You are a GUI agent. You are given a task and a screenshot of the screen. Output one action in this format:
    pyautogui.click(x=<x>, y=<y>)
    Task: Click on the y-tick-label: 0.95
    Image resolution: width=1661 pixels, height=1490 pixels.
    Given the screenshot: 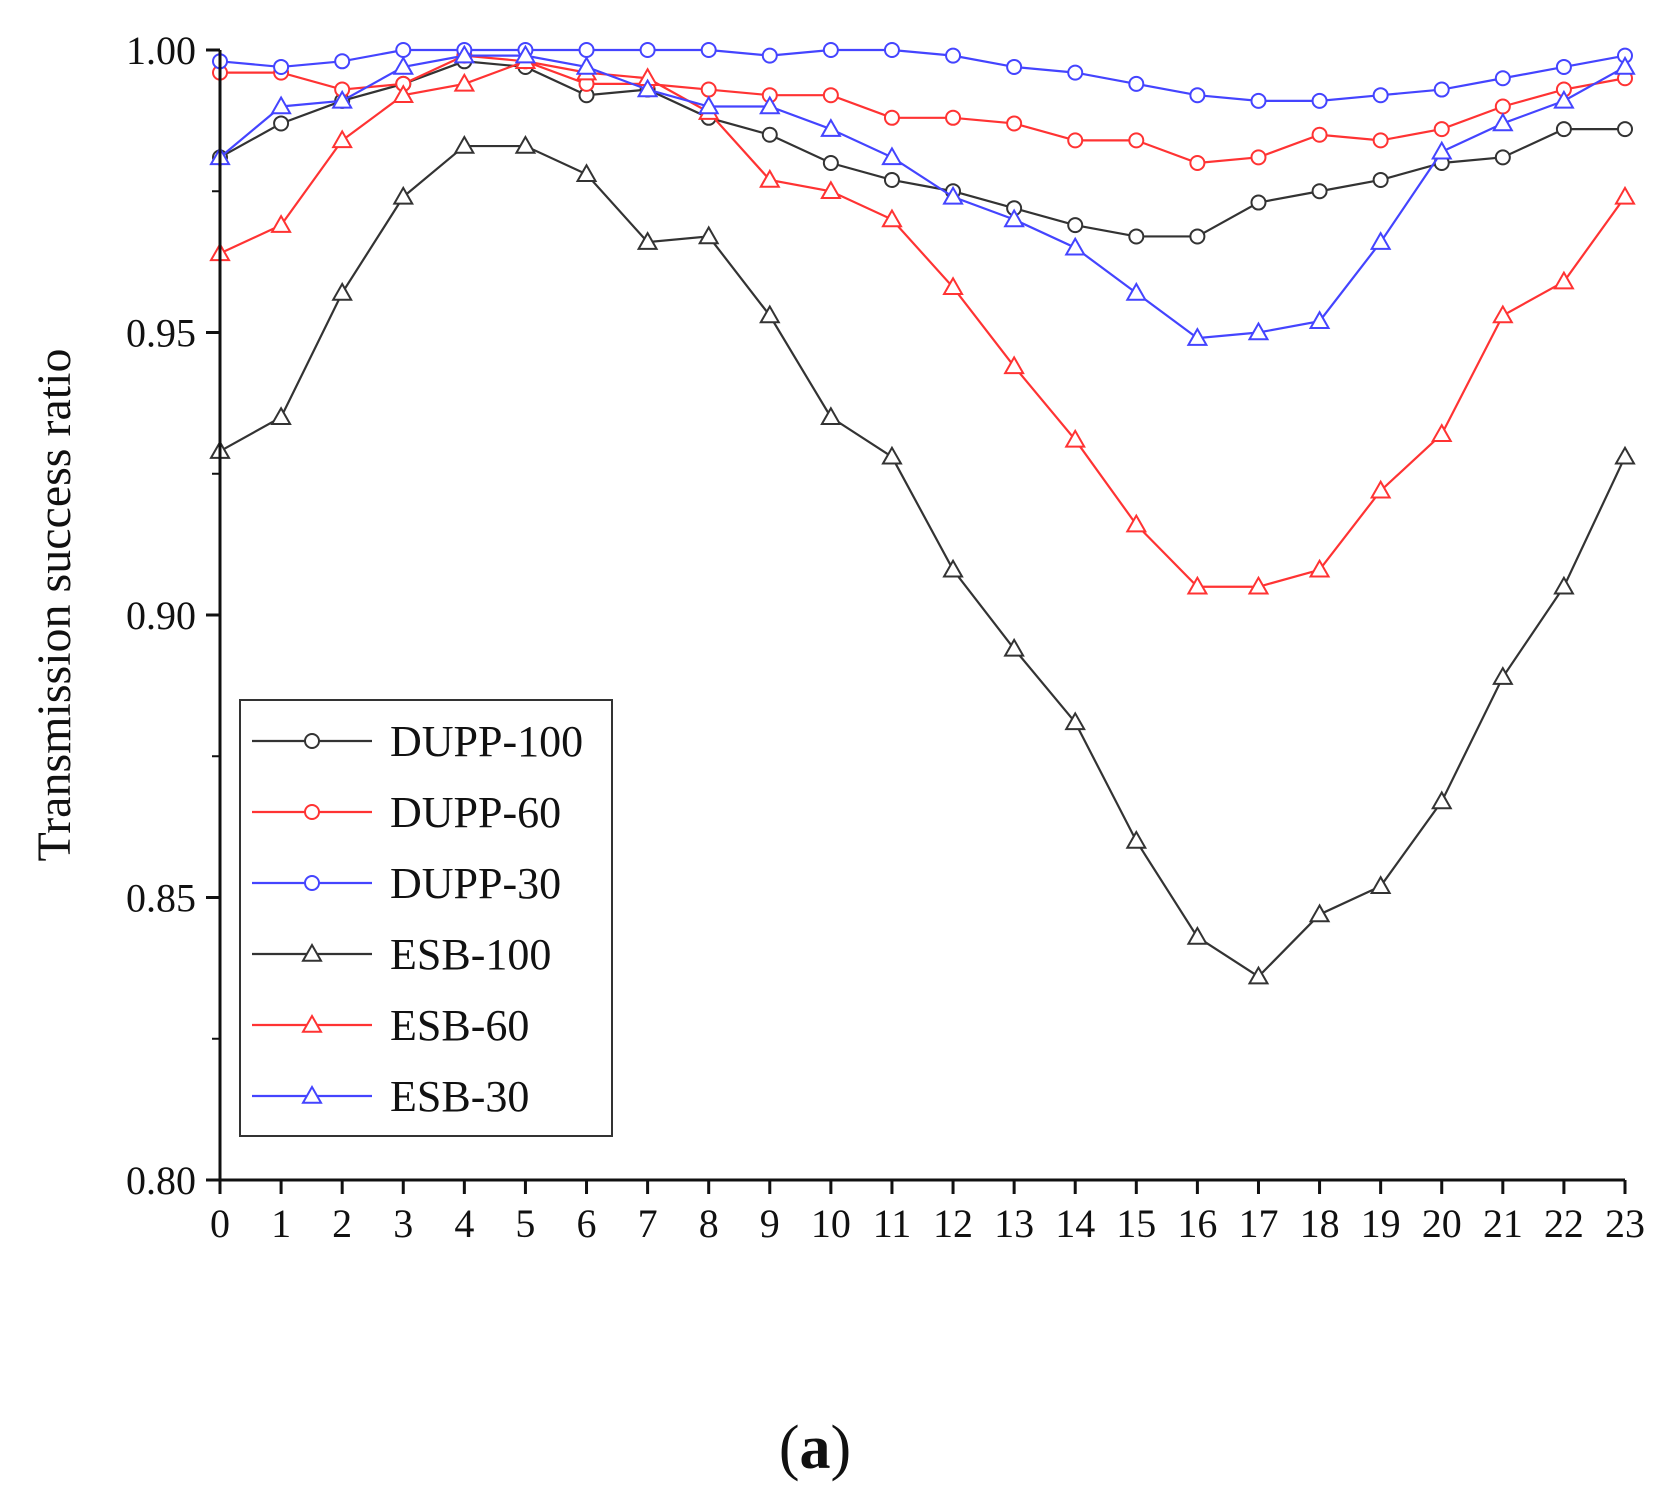 What is the action you would take?
    pyautogui.click(x=161, y=333)
    